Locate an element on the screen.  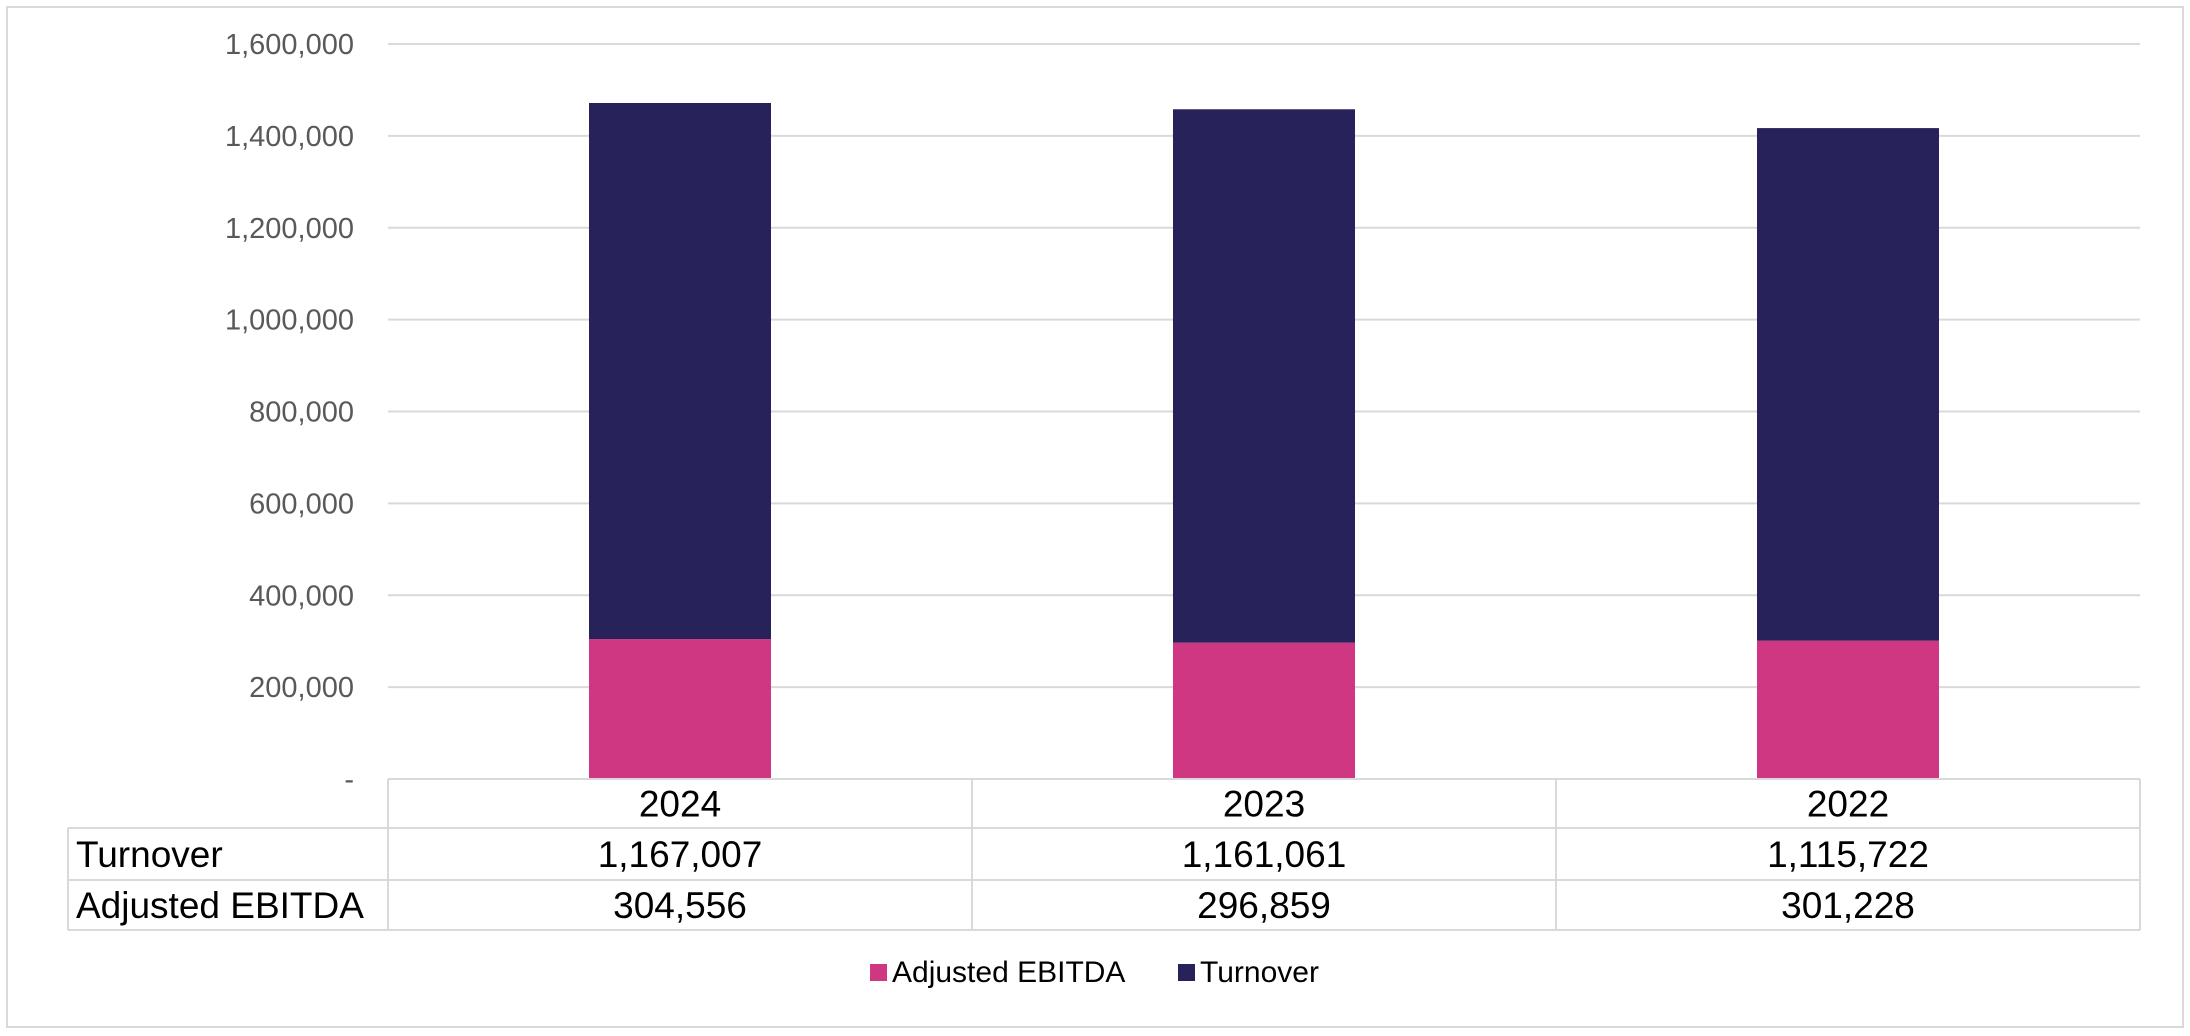
y-tick-label: 800,000 is located at coordinates (301, 413).